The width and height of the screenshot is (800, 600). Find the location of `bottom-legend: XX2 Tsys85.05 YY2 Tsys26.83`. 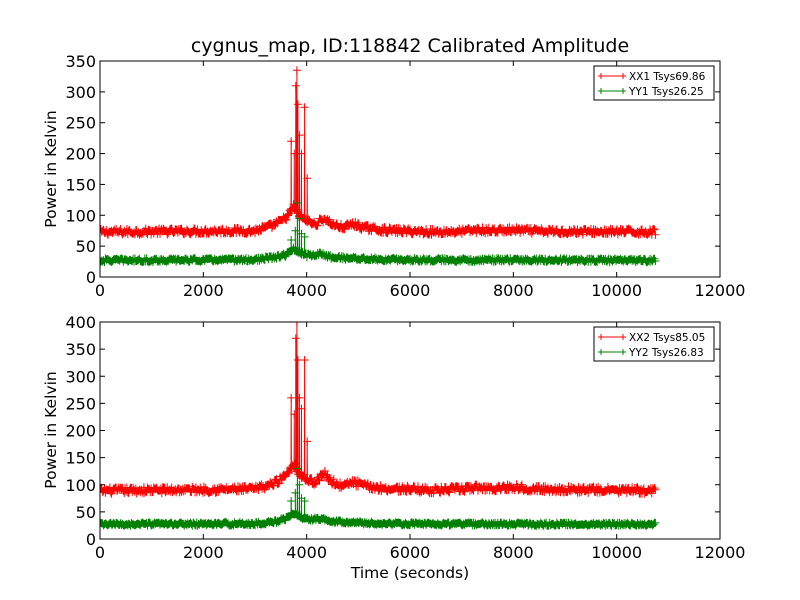

bottom-legend: XX2 Tsys85.05 YY2 Tsys26.83 is located at coordinates (654, 344).